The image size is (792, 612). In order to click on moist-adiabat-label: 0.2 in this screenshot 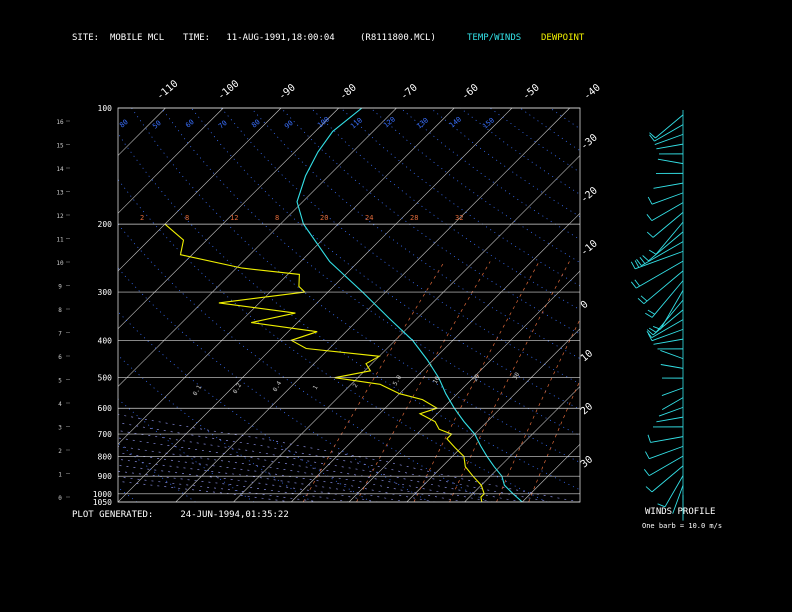, I will do `click(238, 388)`.